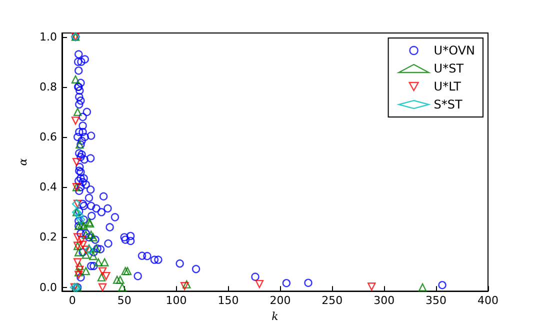 This screenshot has width=545, height=327. What do you see at coordinates (23, 162) in the screenshot?
I see `y-axis-title: α` at bounding box center [23, 162].